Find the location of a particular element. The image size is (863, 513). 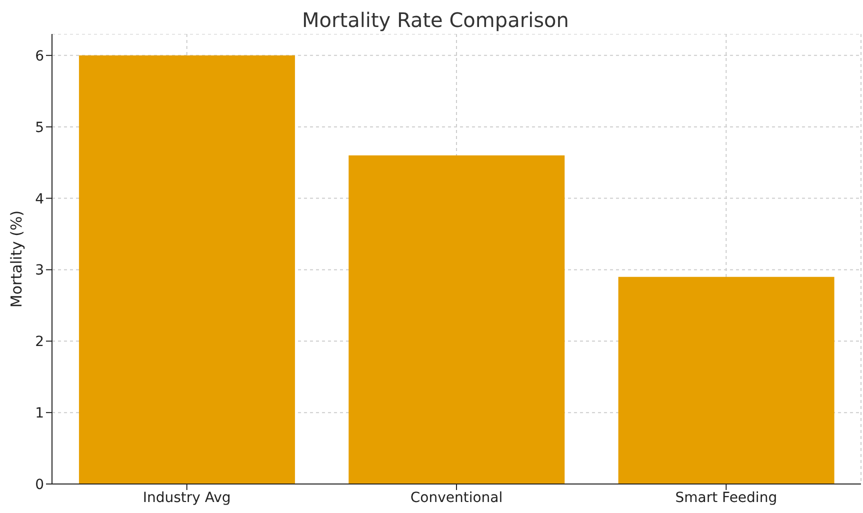

chart-title: Mortality Rate Comparison is located at coordinates (435, 21).